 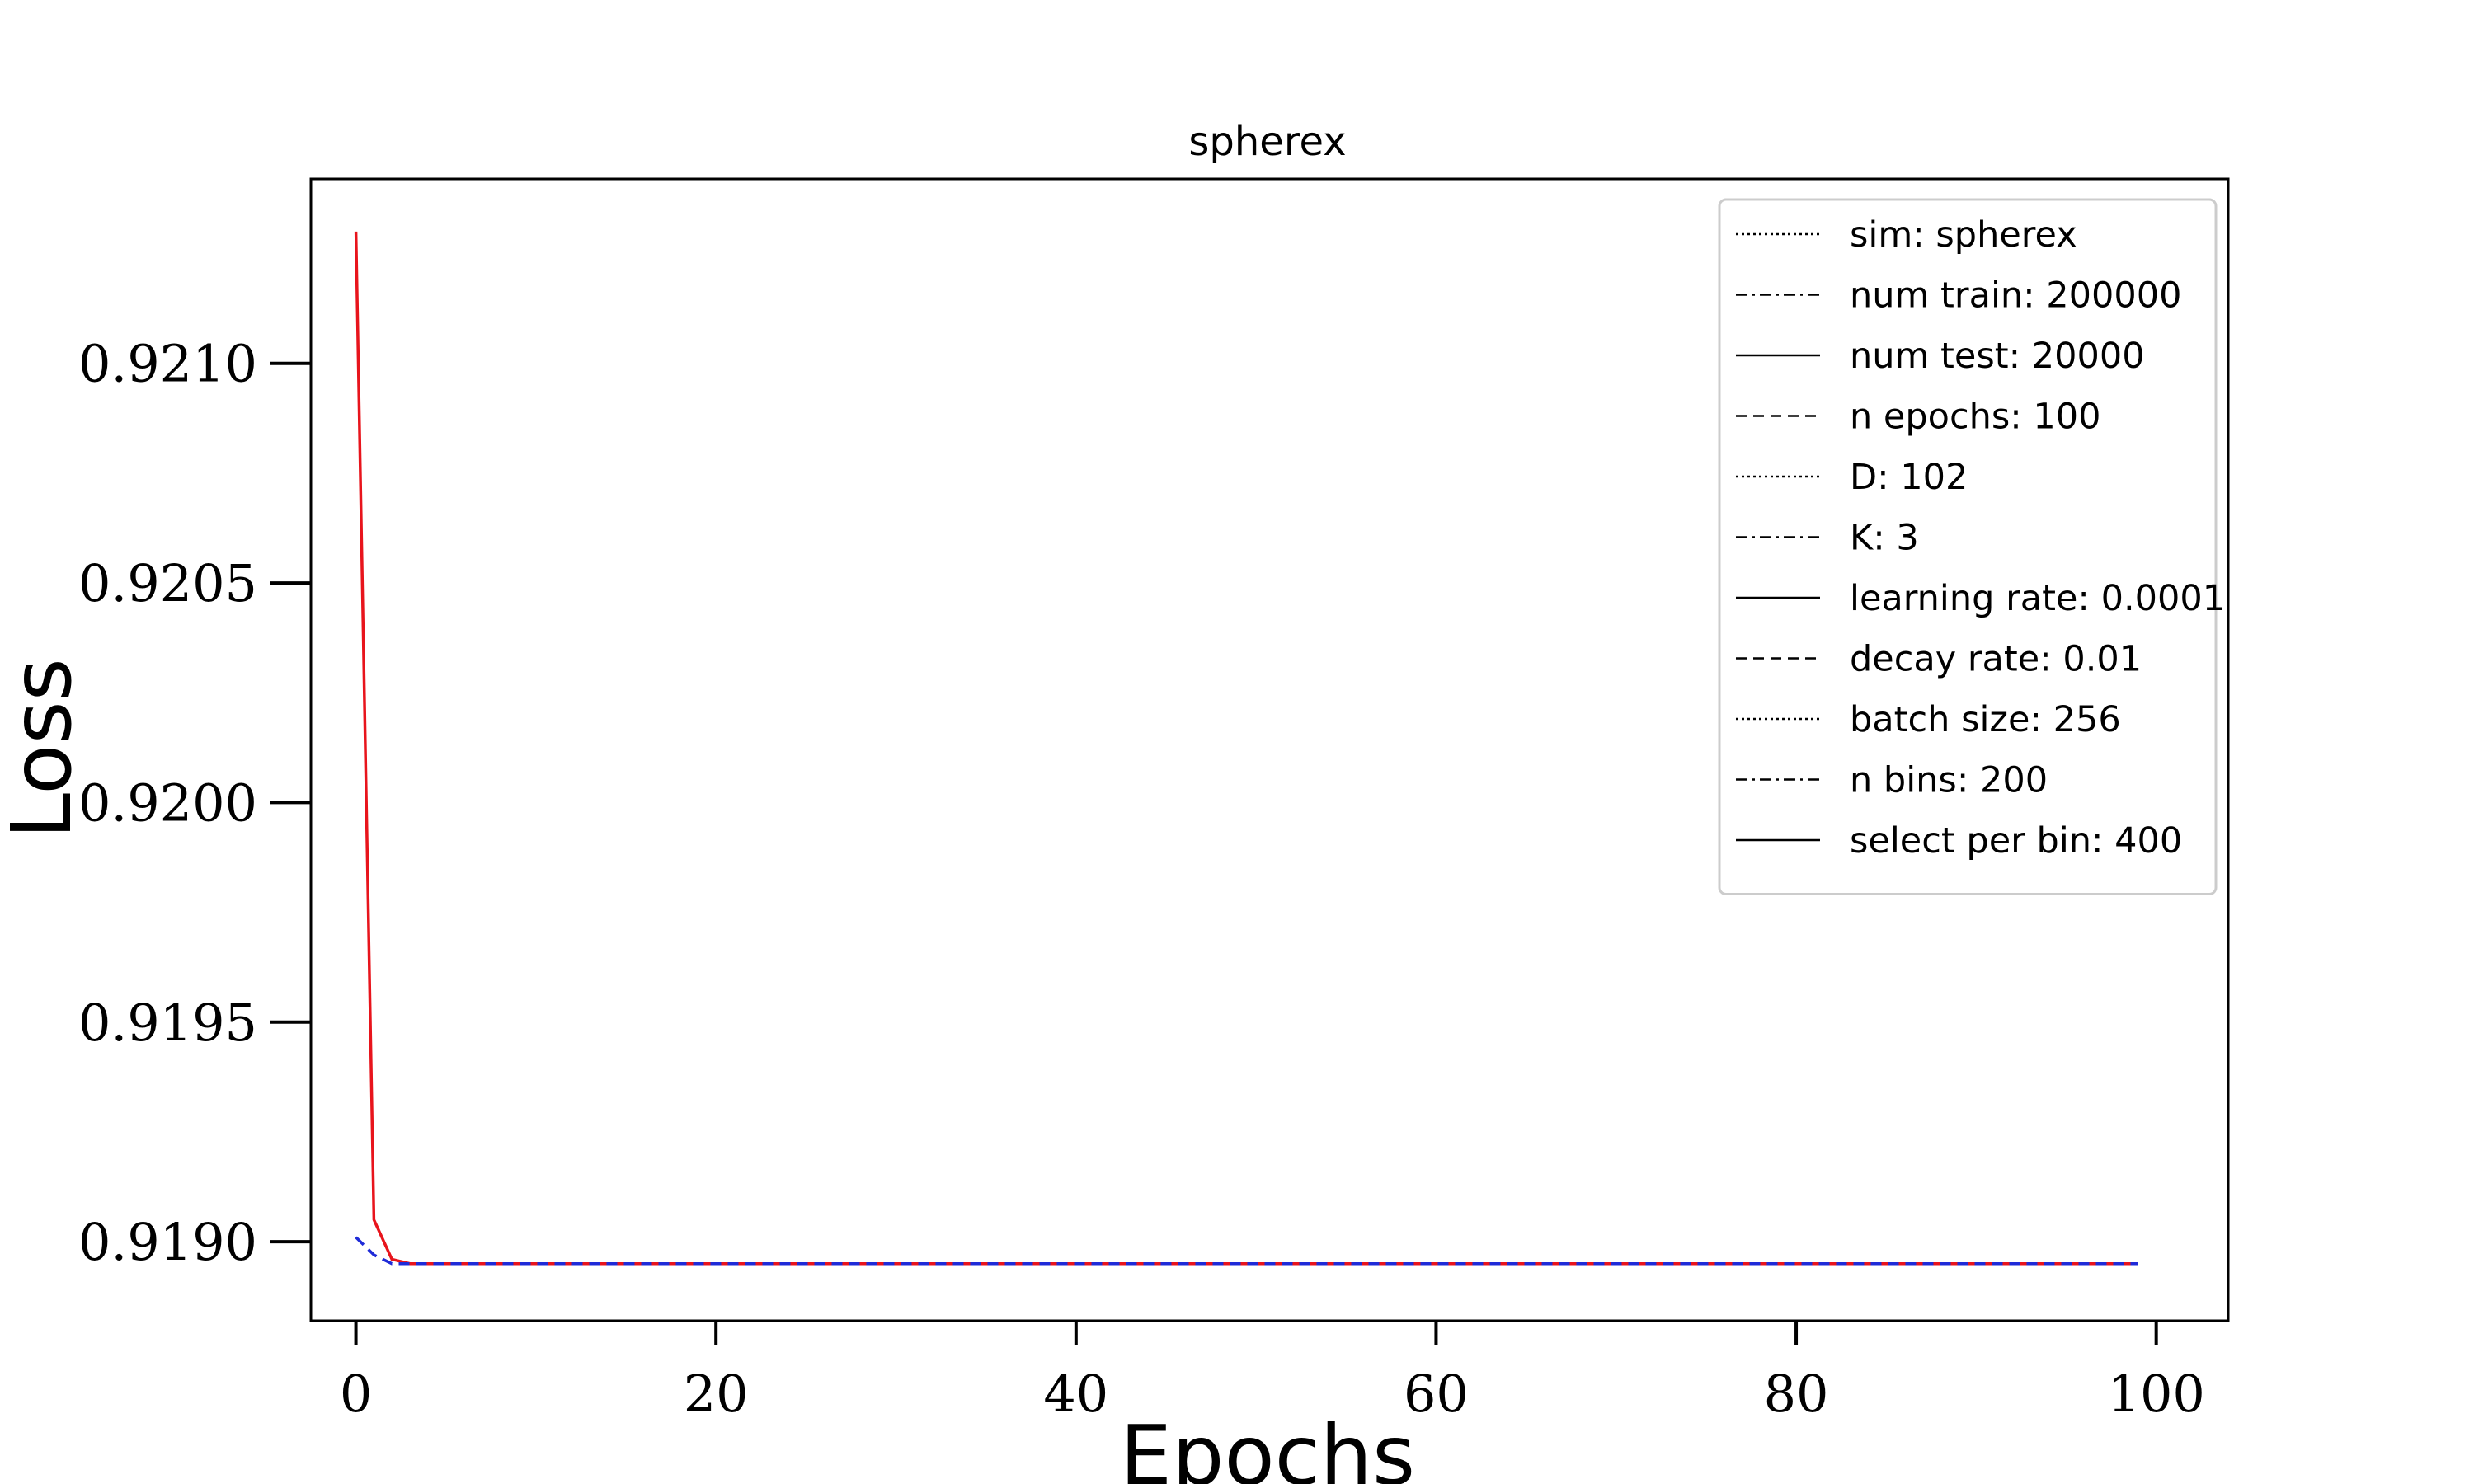 I want to click on y-axis-ticks: 0.9190 0.9195 0.9200 0.9205 0.9210, so click(x=194, y=803).